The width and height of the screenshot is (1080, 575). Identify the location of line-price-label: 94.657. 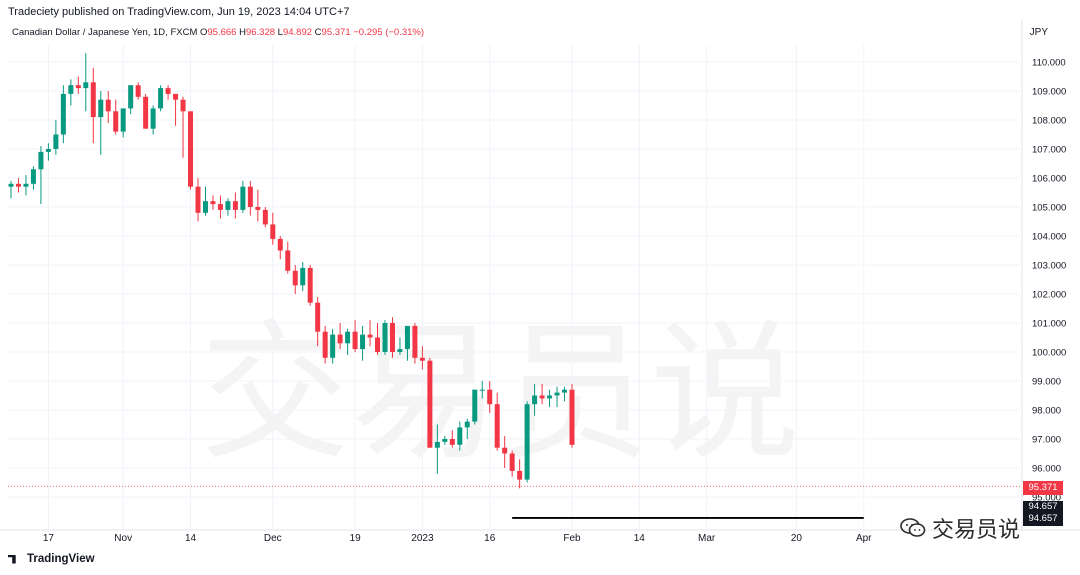
(1043, 506).